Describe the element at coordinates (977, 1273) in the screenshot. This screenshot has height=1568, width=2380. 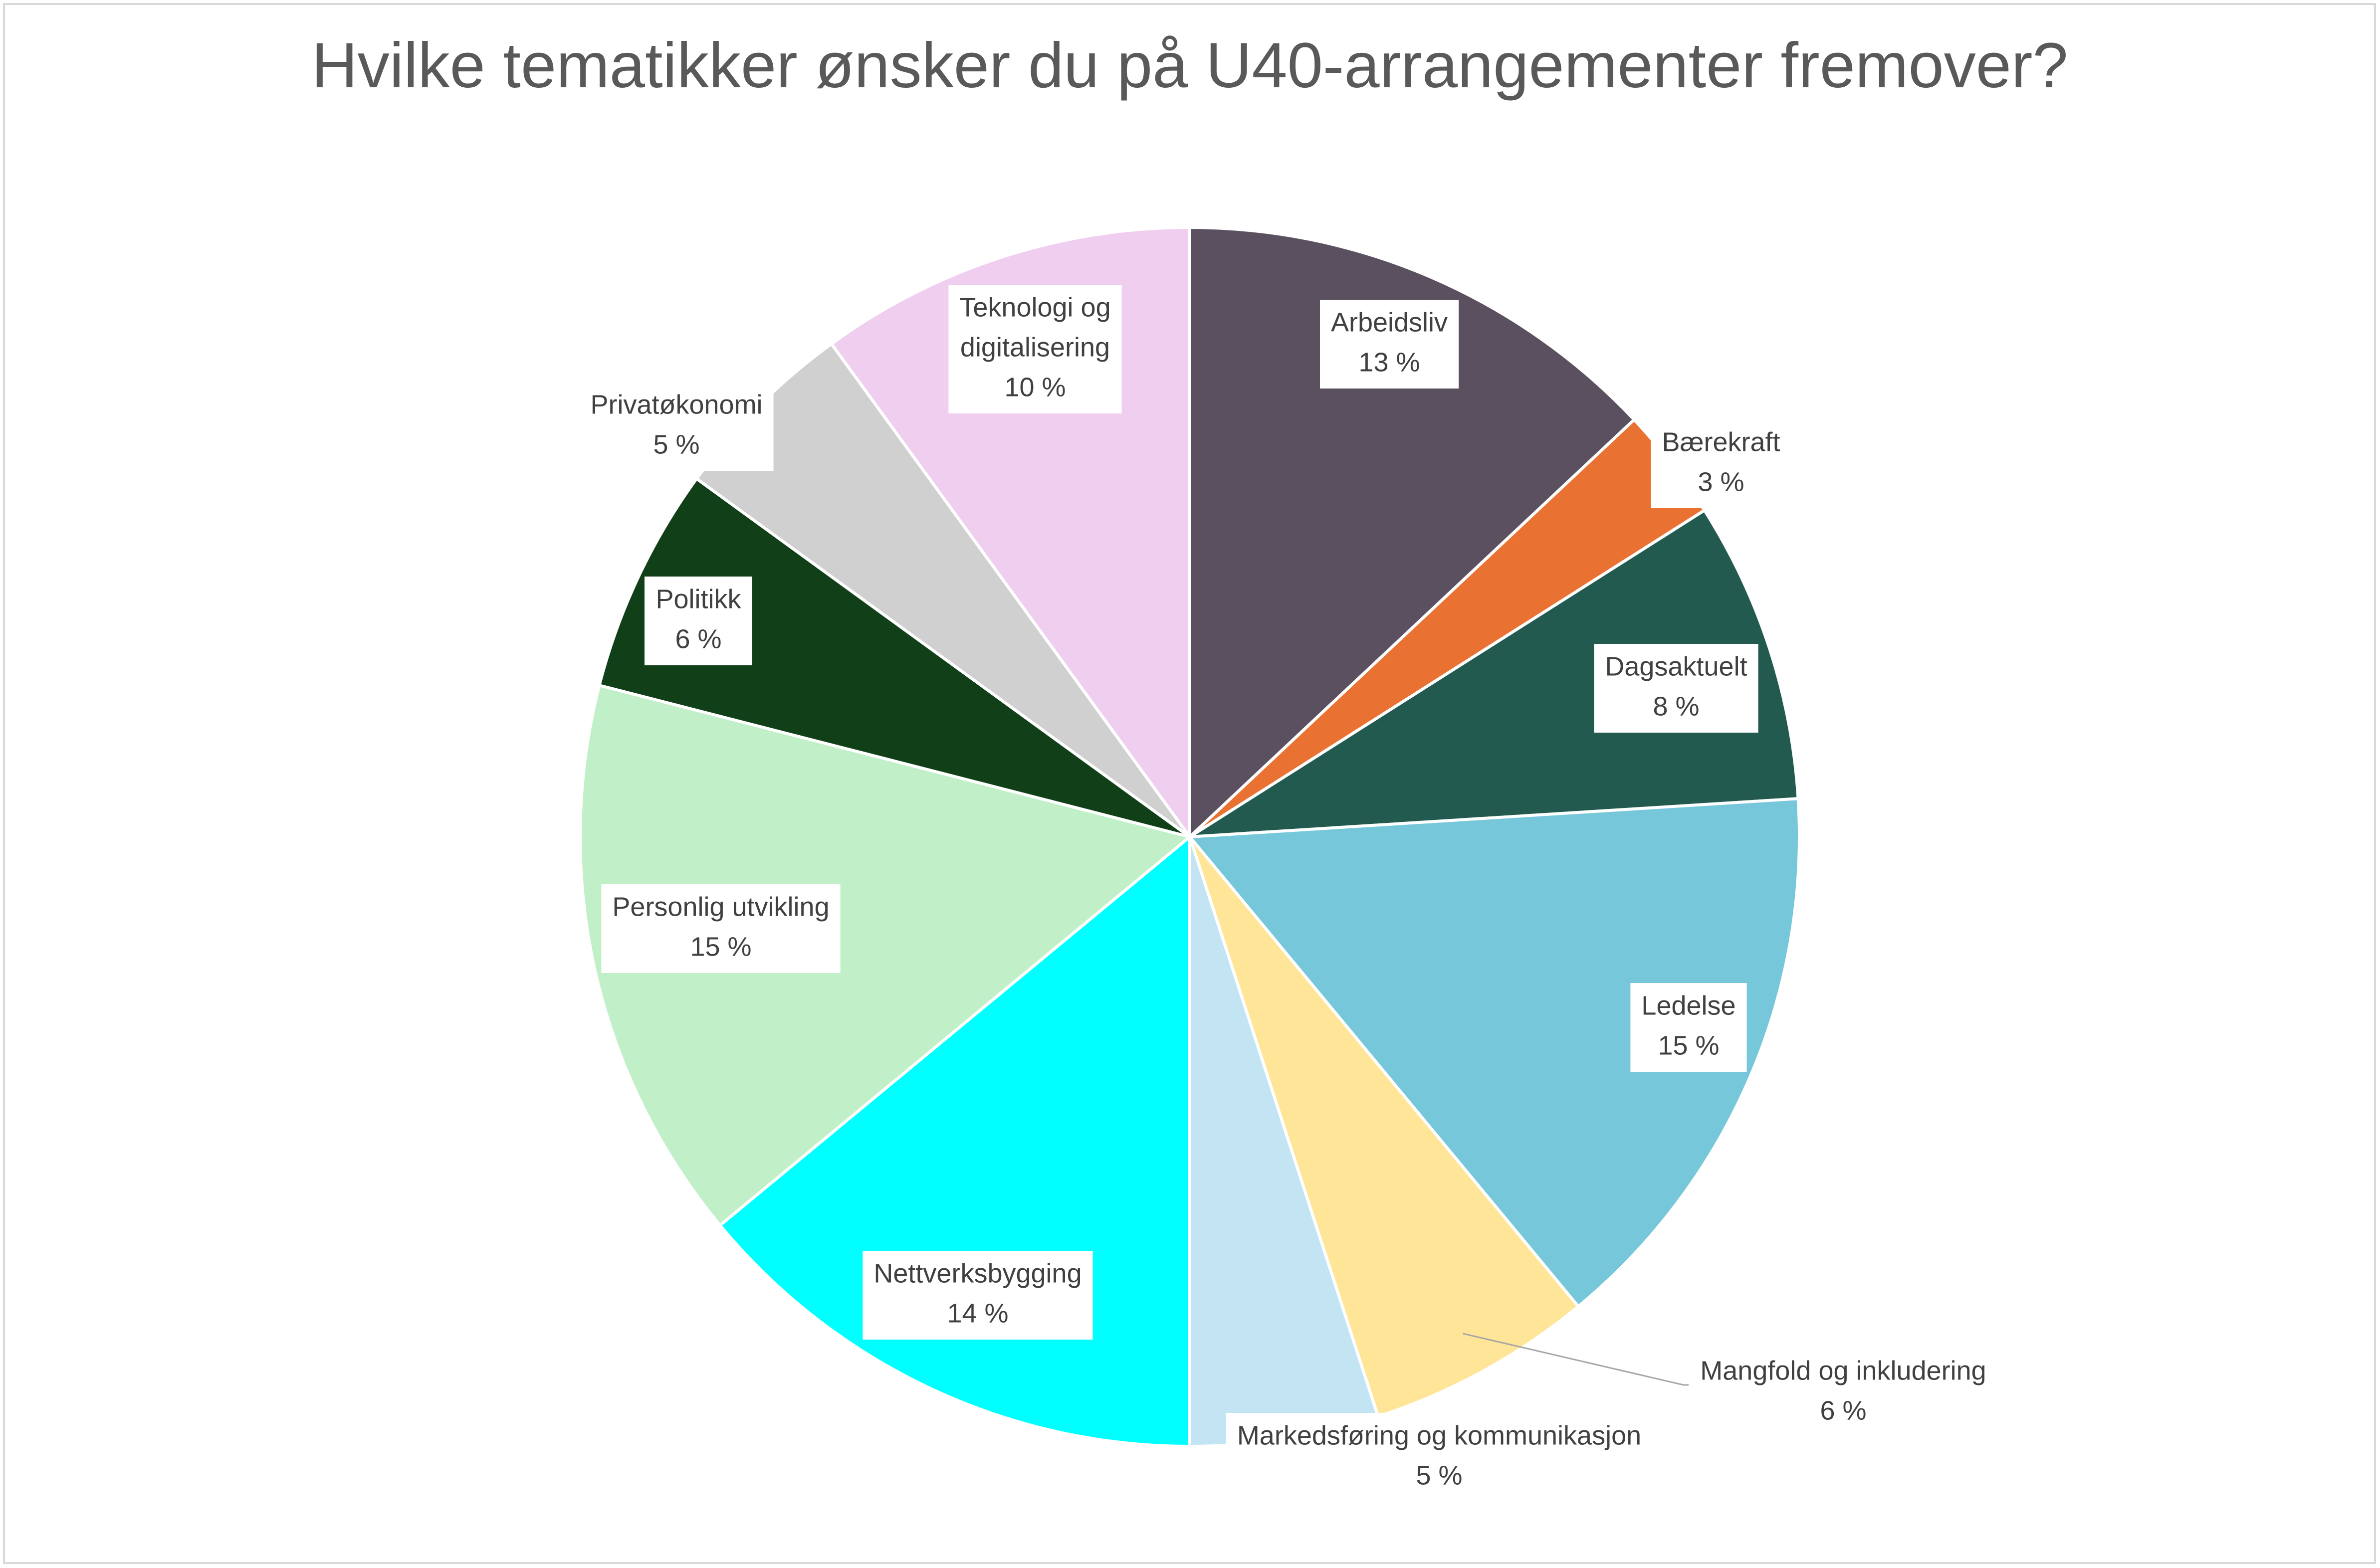
I see `data-label-category: Nettverksbygging` at that location.